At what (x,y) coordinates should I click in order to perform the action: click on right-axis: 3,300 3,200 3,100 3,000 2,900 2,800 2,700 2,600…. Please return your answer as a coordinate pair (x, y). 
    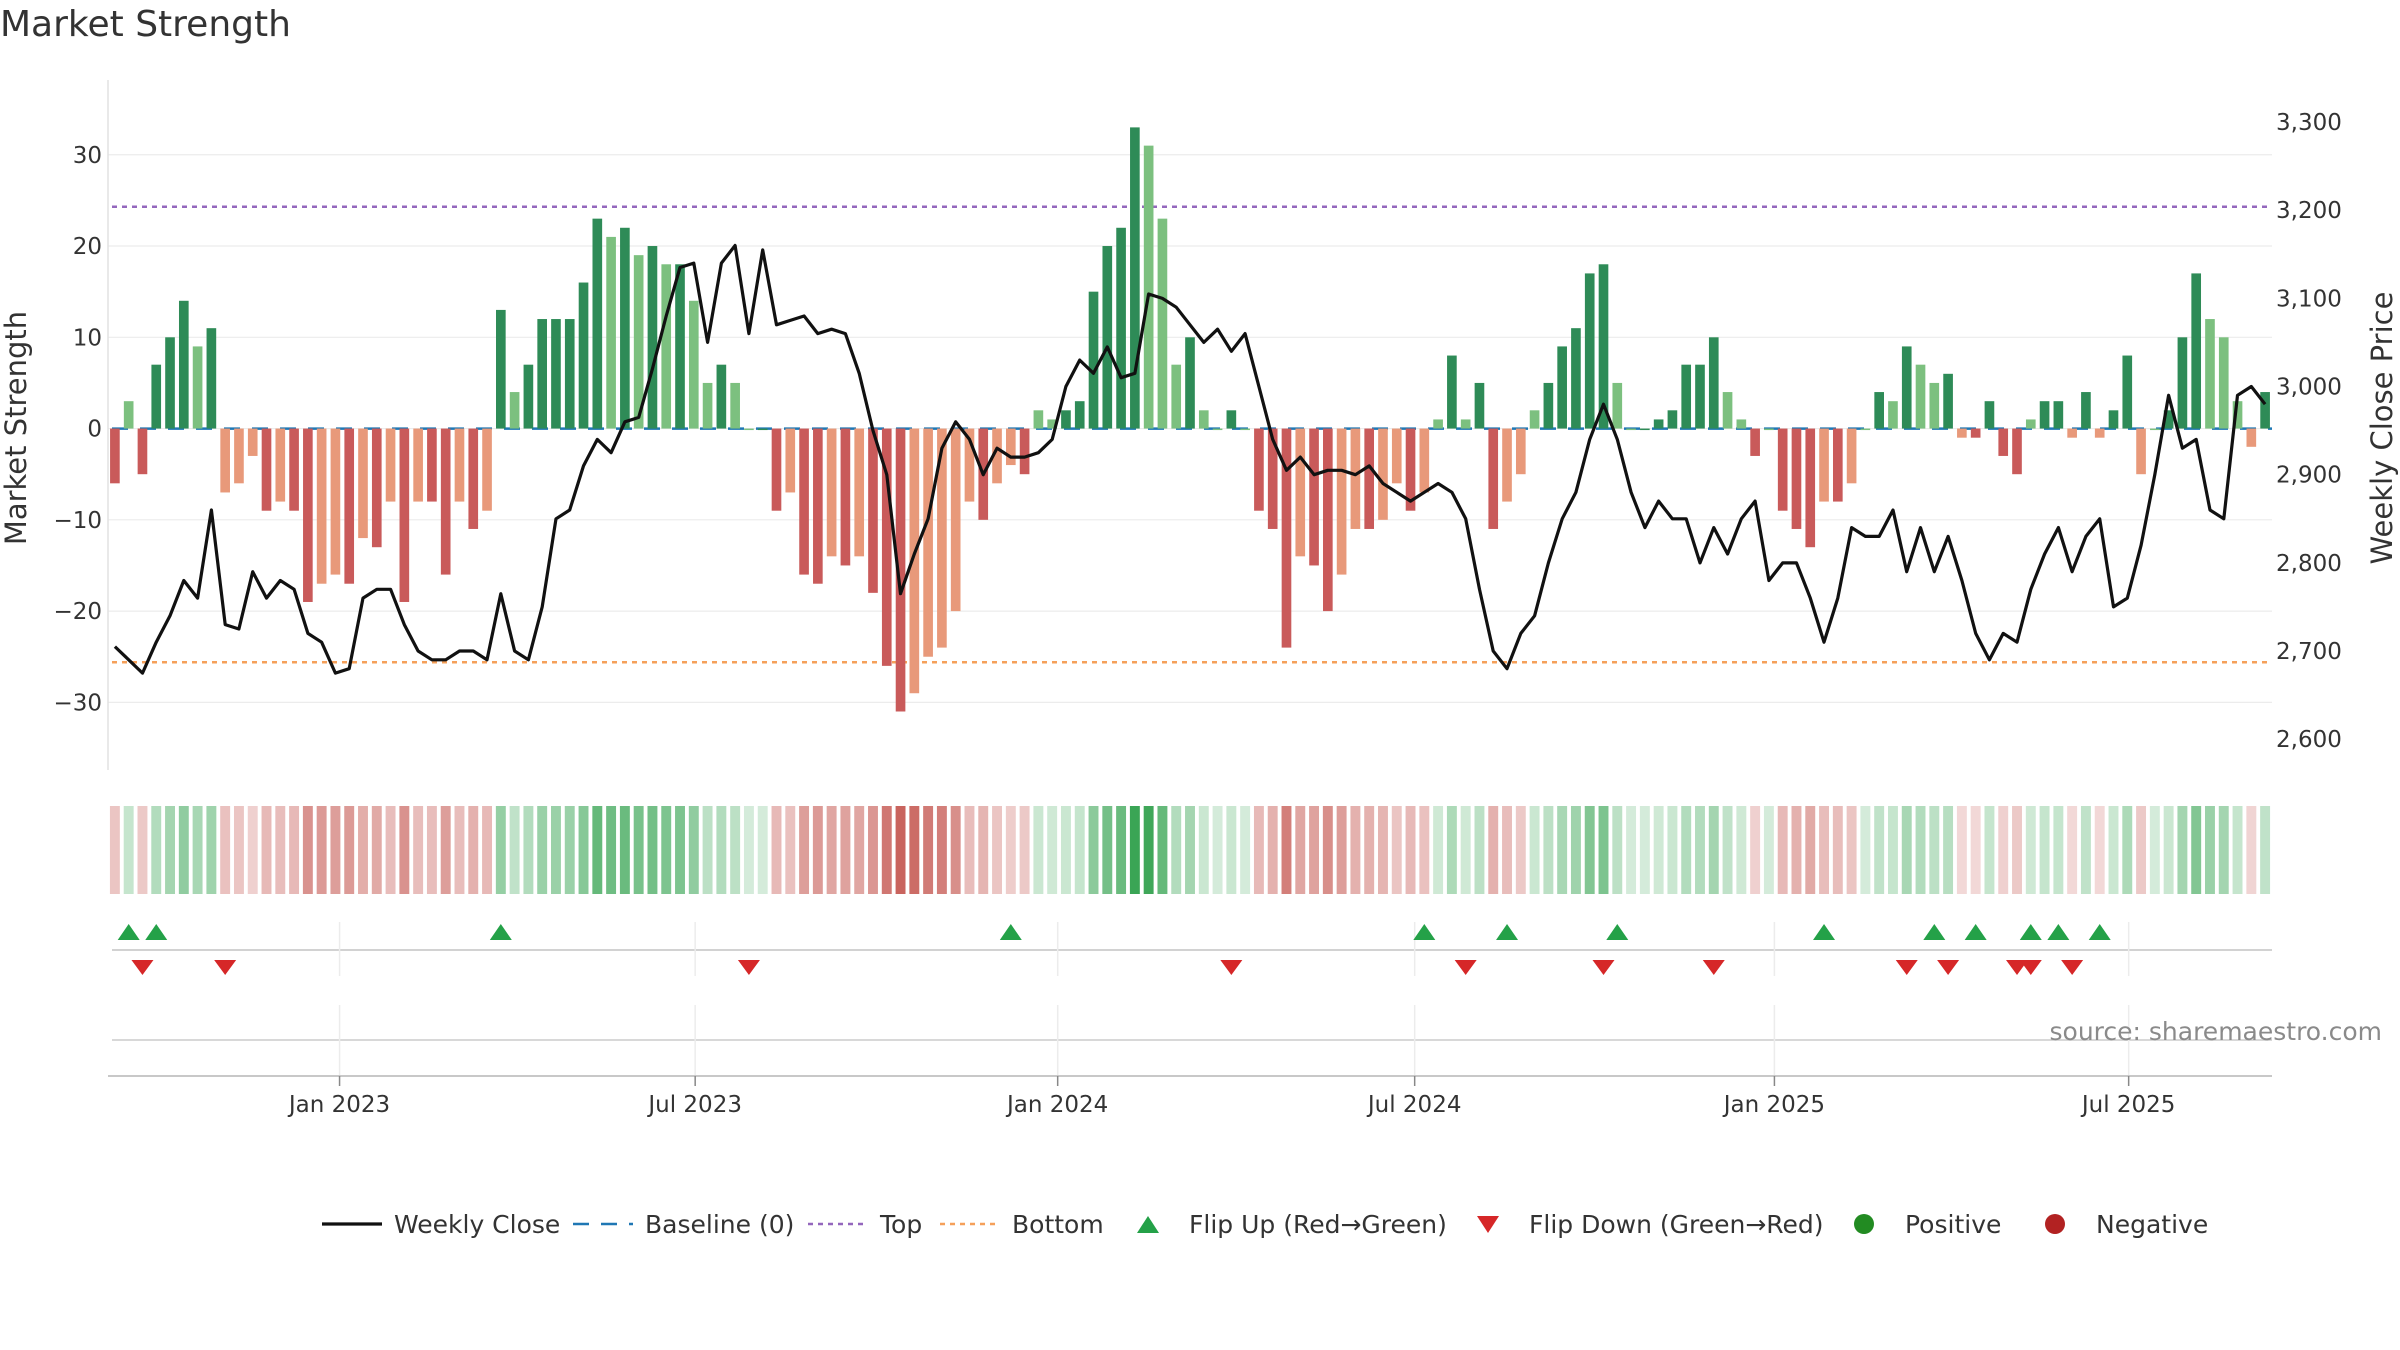
    Looking at the image, I should click on (2337, 431).